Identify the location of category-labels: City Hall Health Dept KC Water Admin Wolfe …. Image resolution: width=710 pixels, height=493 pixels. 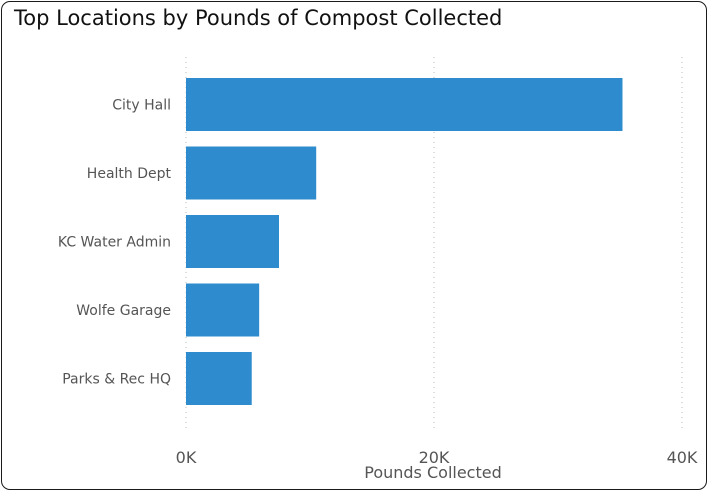
(115, 243).